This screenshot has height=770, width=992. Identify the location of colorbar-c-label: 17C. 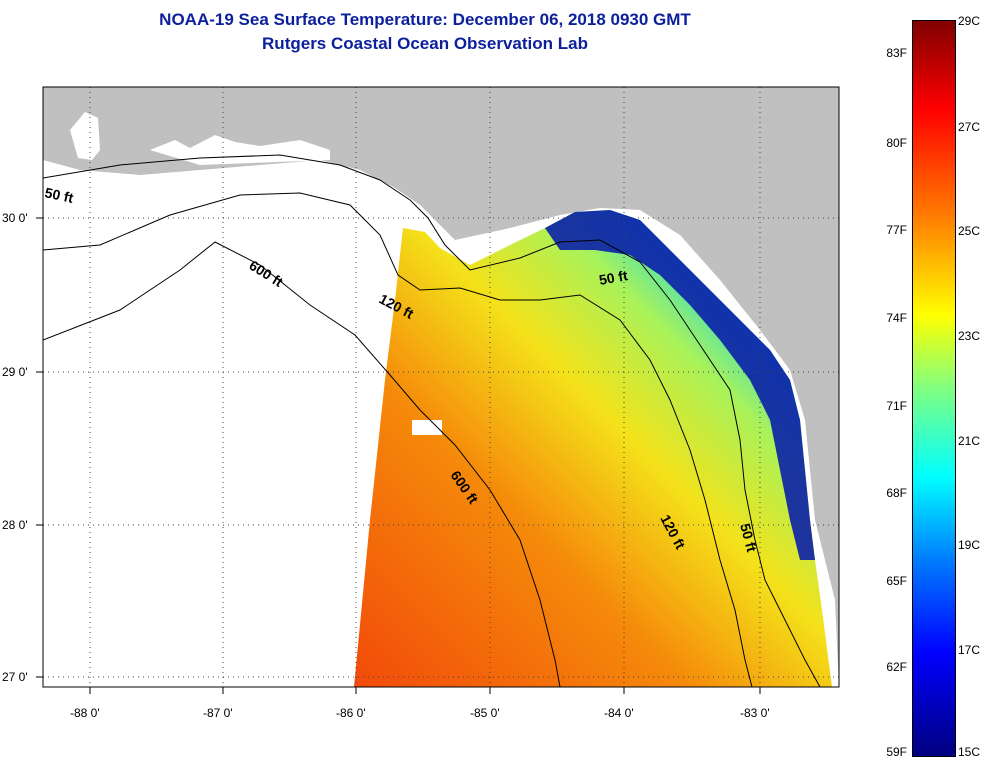
(969, 650).